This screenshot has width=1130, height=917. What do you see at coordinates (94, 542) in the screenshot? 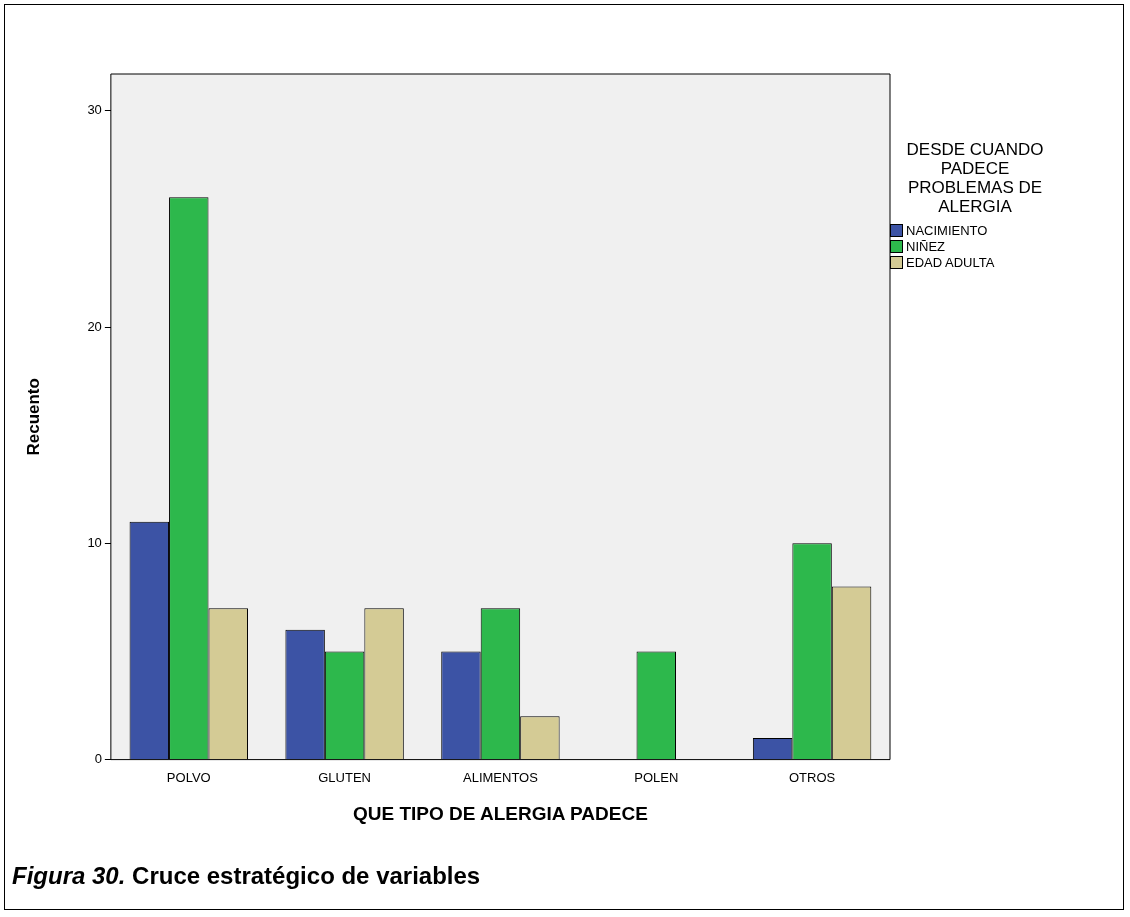
I see `y-tick-label: 10` at bounding box center [94, 542].